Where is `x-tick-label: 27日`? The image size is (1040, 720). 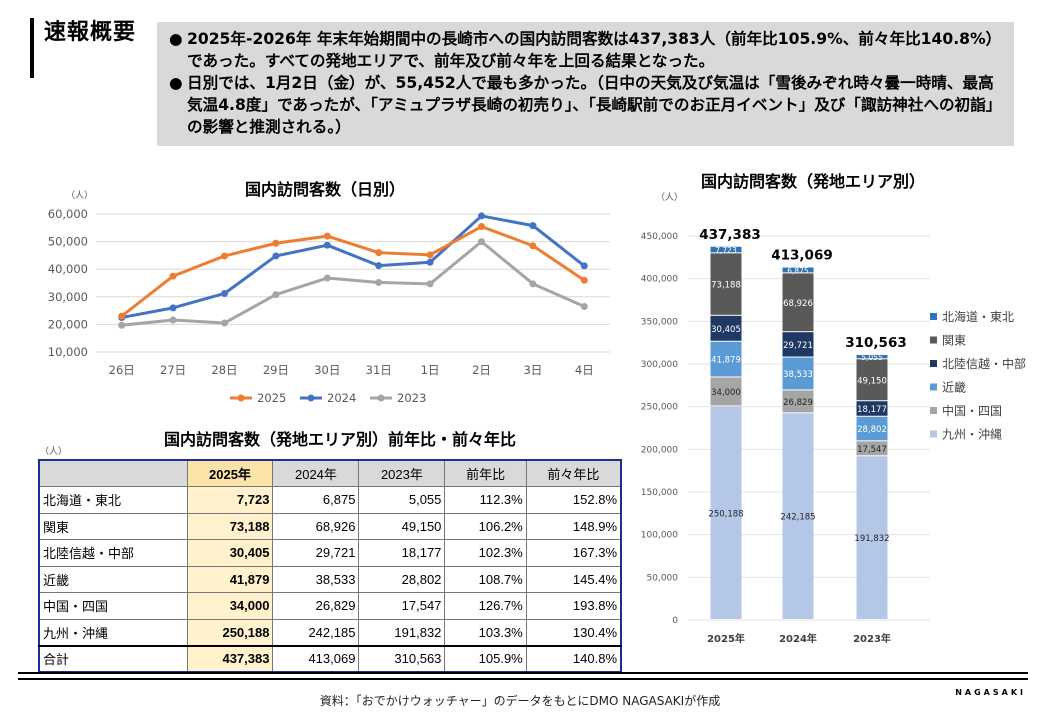
x-tick-label: 27日 is located at coordinates (173, 370).